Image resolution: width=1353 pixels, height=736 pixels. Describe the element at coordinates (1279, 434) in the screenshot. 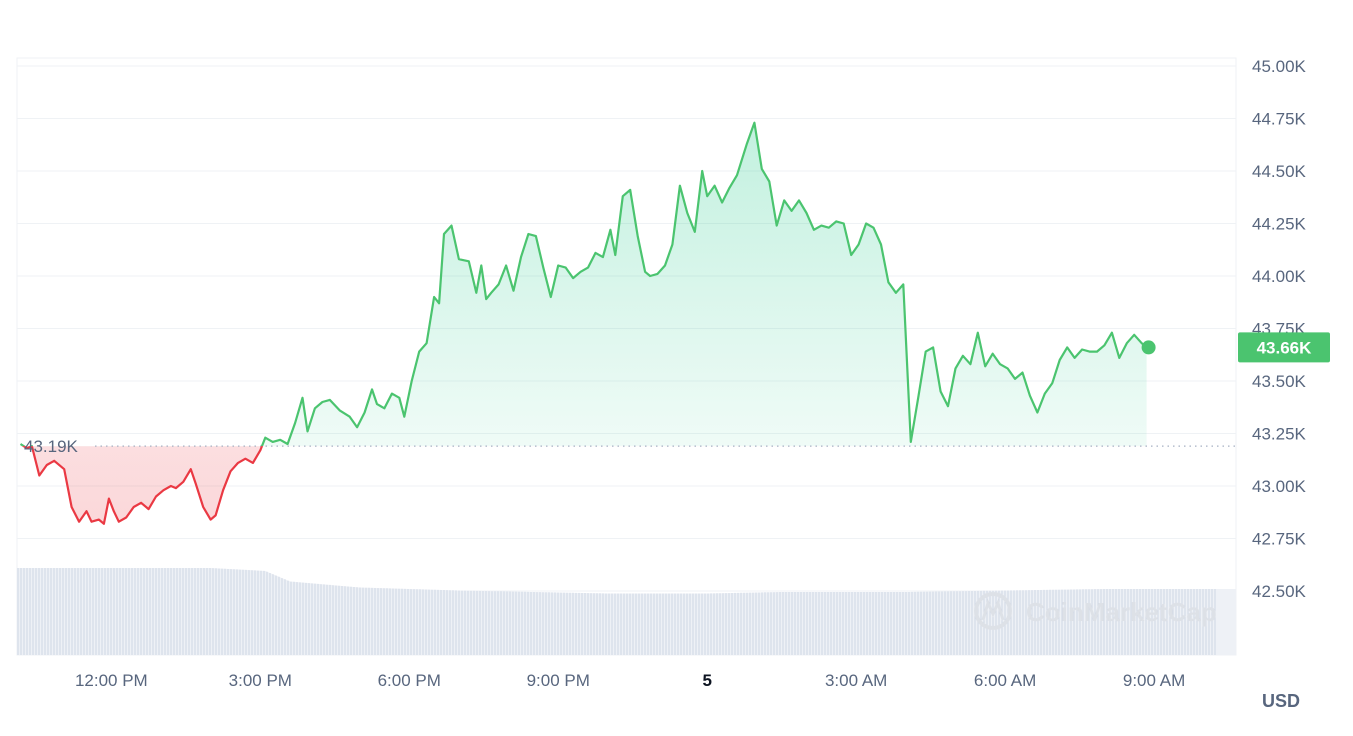

I see `y-tick-label: 43.25K` at that location.